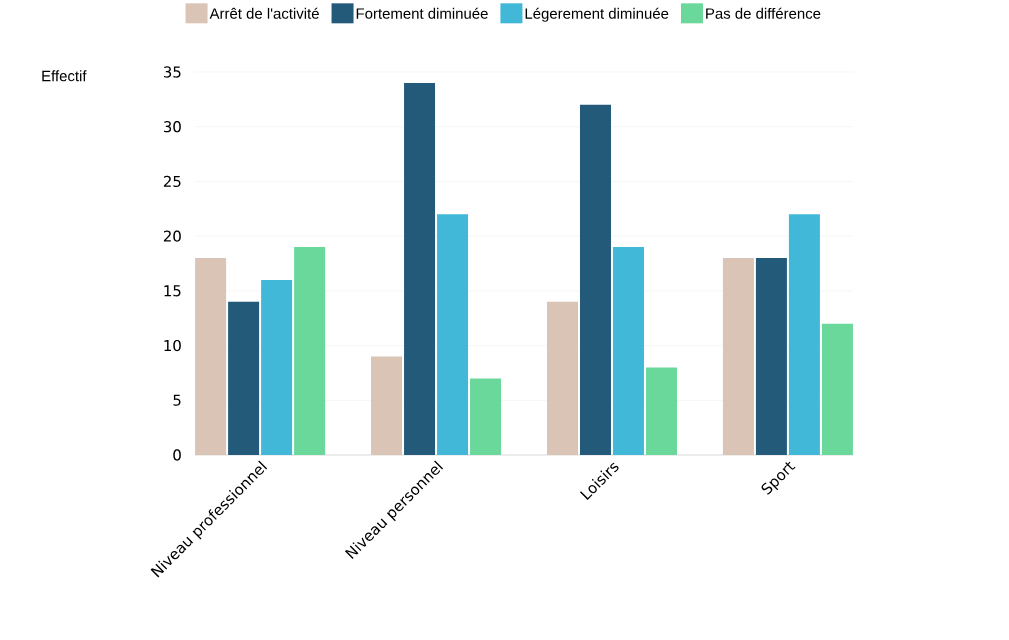  Describe the element at coordinates (264, 13) in the screenshot. I see `legend-label: Arrêt de l'activité` at that location.